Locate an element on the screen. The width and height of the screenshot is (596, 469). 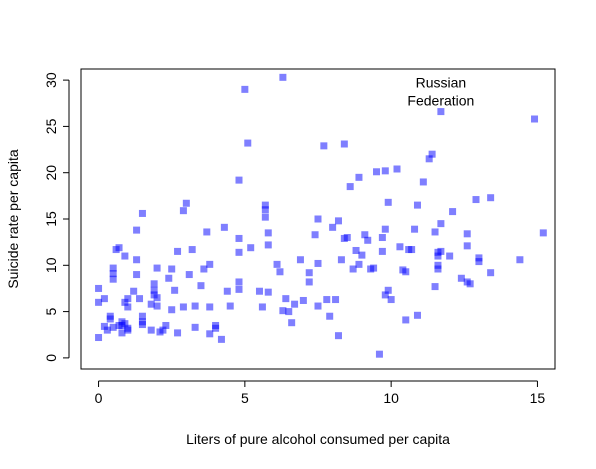
y-tick-label: 15 is located at coordinates (51, 219).